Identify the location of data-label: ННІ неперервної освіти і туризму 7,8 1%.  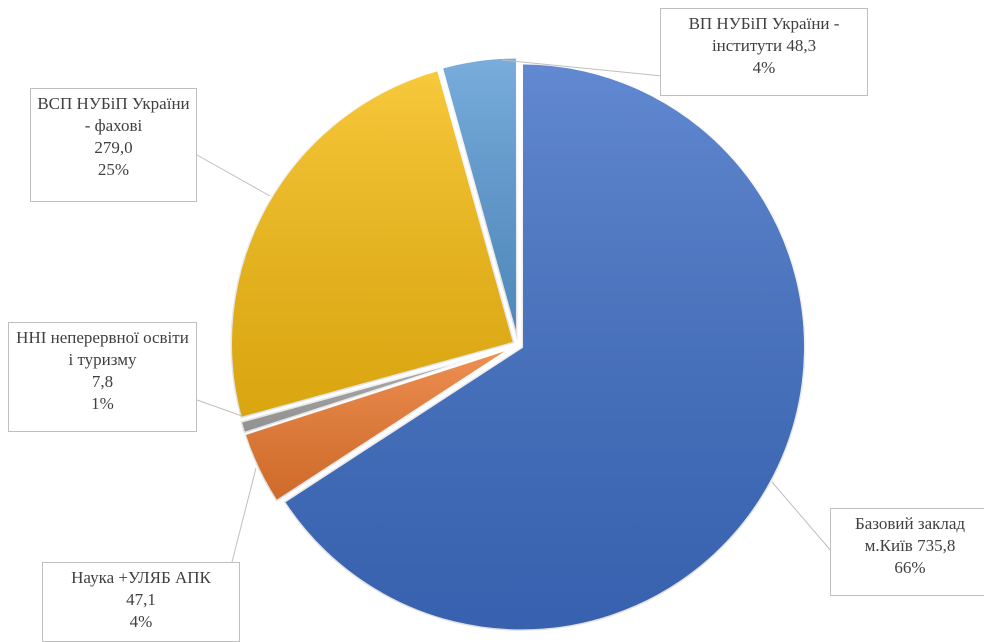
(102, 377).